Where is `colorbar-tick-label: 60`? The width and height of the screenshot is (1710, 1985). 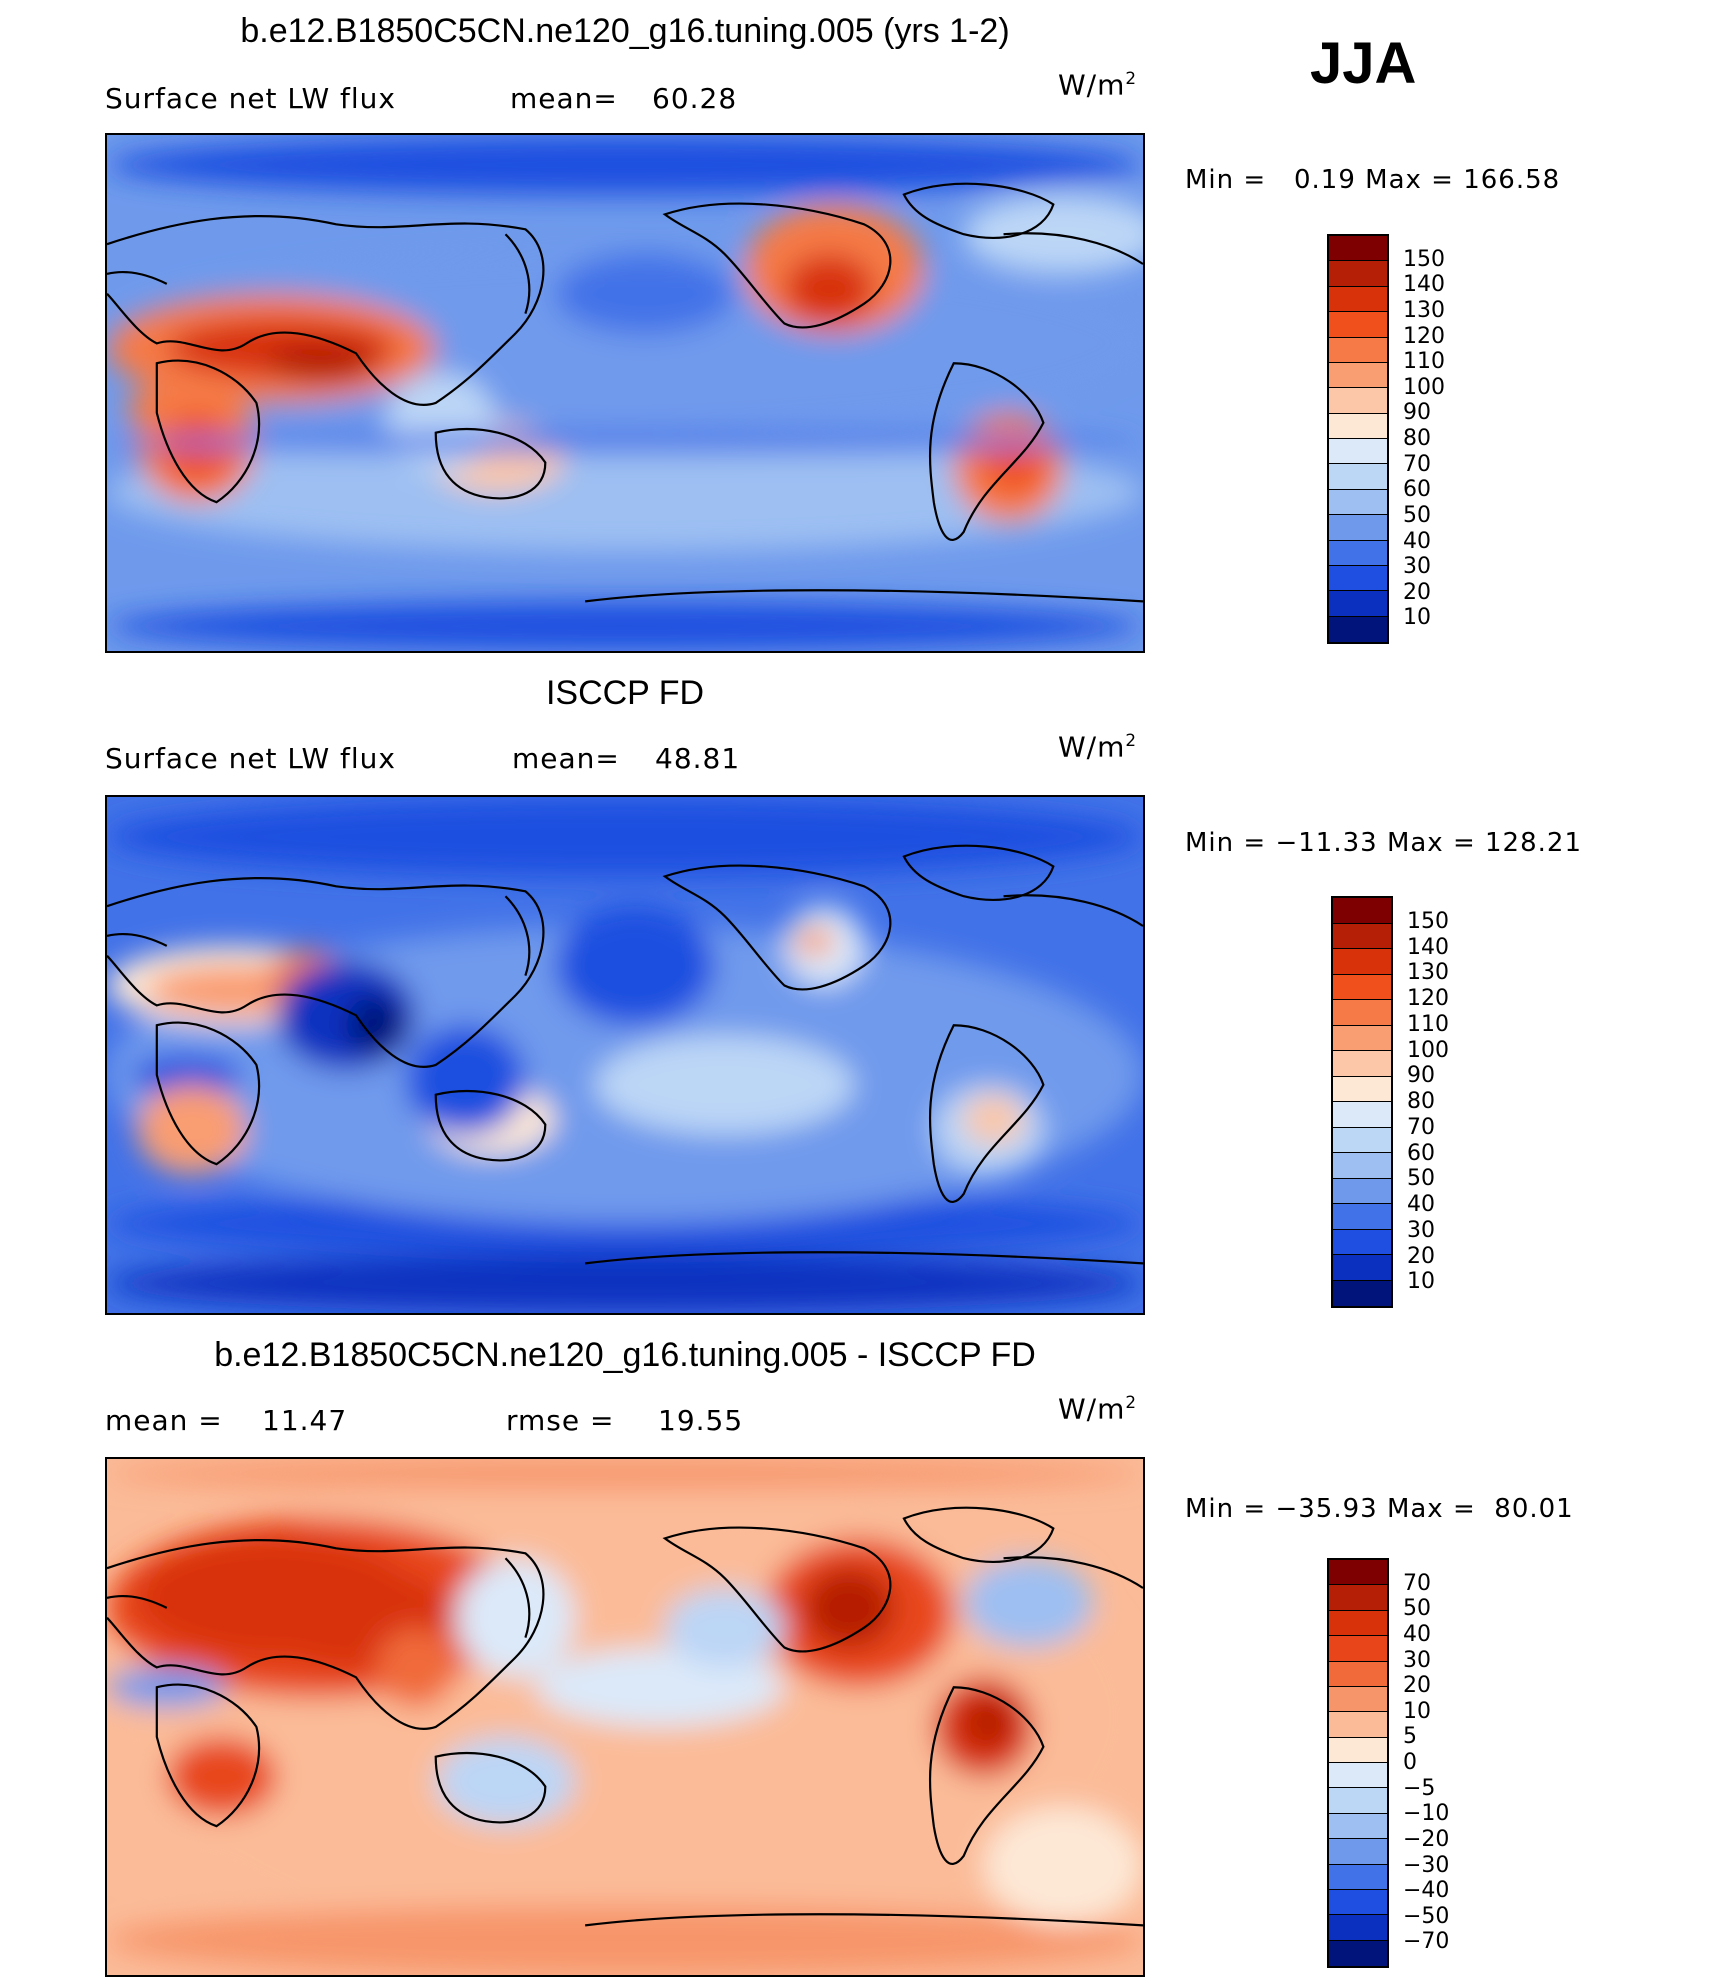
colorbar-tick-label: 60 is located at coordinates (1417, 490).